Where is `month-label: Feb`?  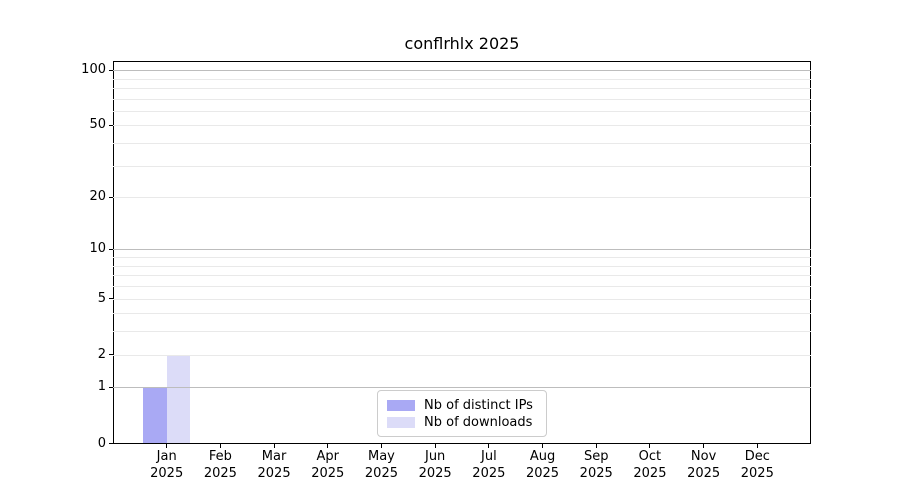 month-label: Feb is located at coordinates (220, 456).